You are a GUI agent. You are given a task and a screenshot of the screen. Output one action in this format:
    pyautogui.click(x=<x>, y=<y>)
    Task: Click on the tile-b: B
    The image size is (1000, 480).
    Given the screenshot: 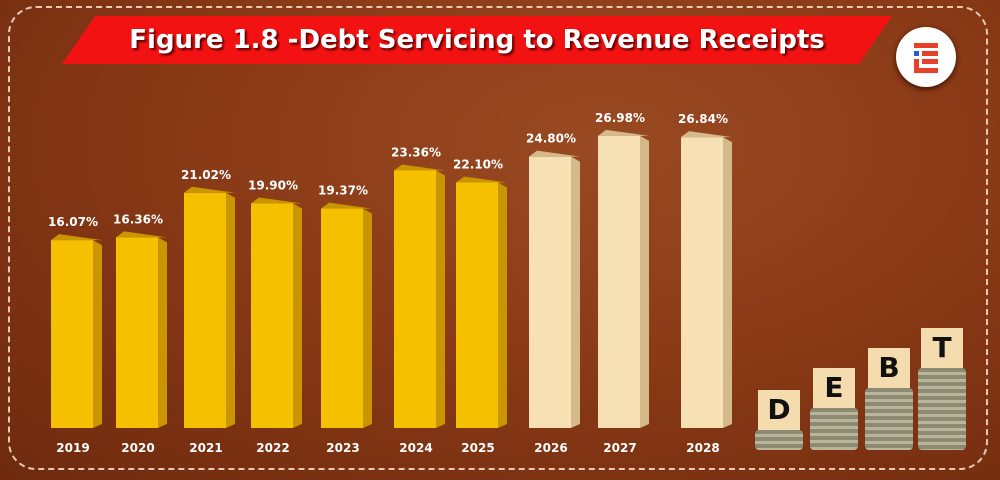 What is the action you would take?
    pyautogui.click(x=889, y=368)
    